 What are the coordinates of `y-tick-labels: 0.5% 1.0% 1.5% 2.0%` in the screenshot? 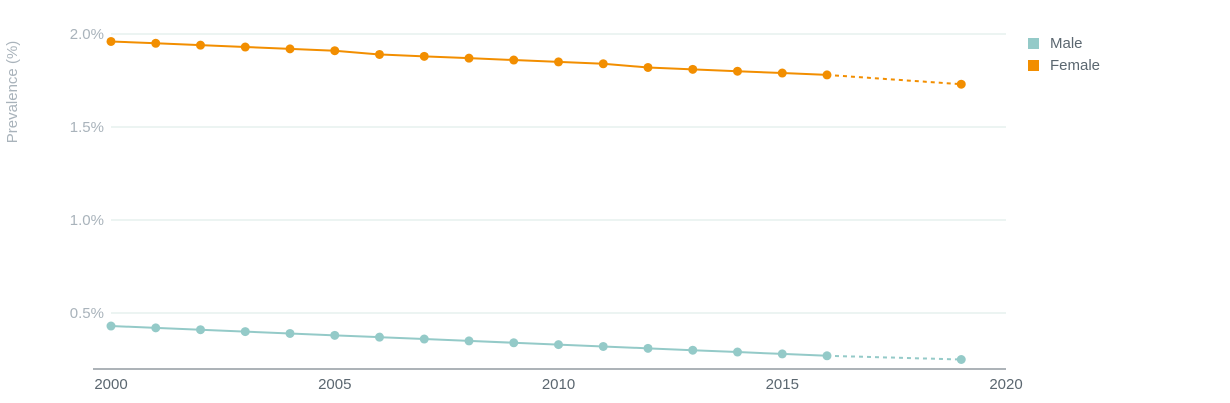 It's located at (87, 174).